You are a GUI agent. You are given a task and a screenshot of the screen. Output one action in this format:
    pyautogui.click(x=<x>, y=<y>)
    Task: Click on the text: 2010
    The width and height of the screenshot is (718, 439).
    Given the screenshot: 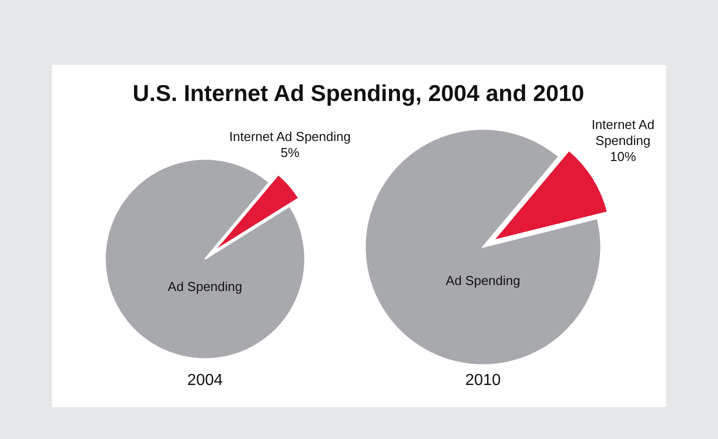 What is the action you would take?
    pyautogui.click(x=483, y=380)
    